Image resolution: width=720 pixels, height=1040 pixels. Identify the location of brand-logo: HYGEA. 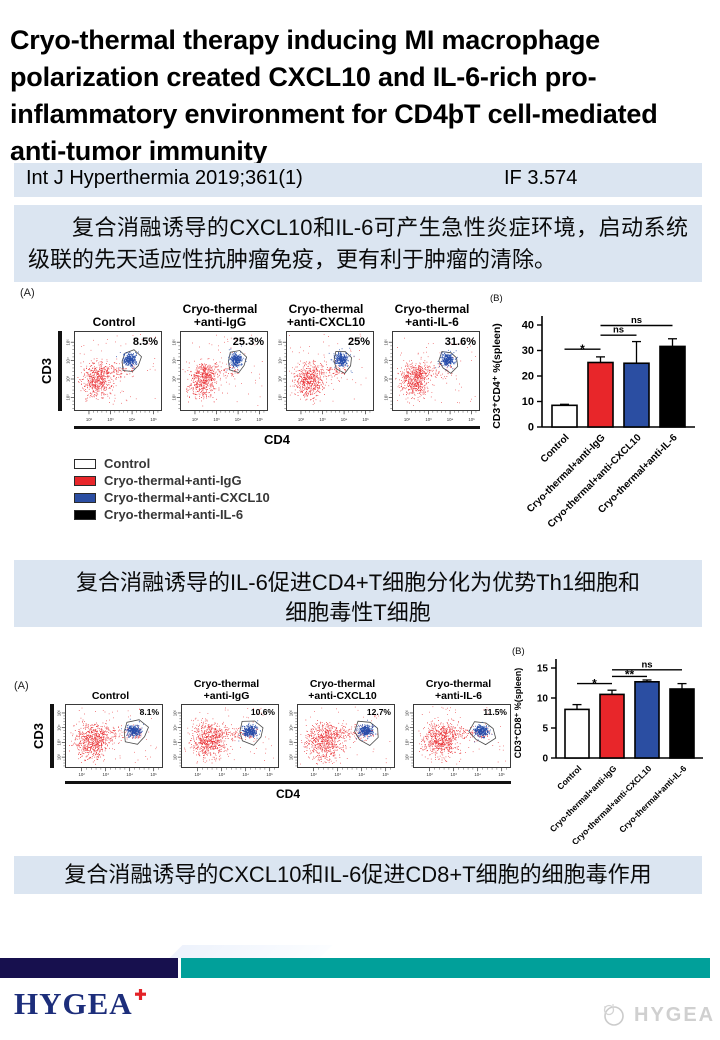
(80, 1004).